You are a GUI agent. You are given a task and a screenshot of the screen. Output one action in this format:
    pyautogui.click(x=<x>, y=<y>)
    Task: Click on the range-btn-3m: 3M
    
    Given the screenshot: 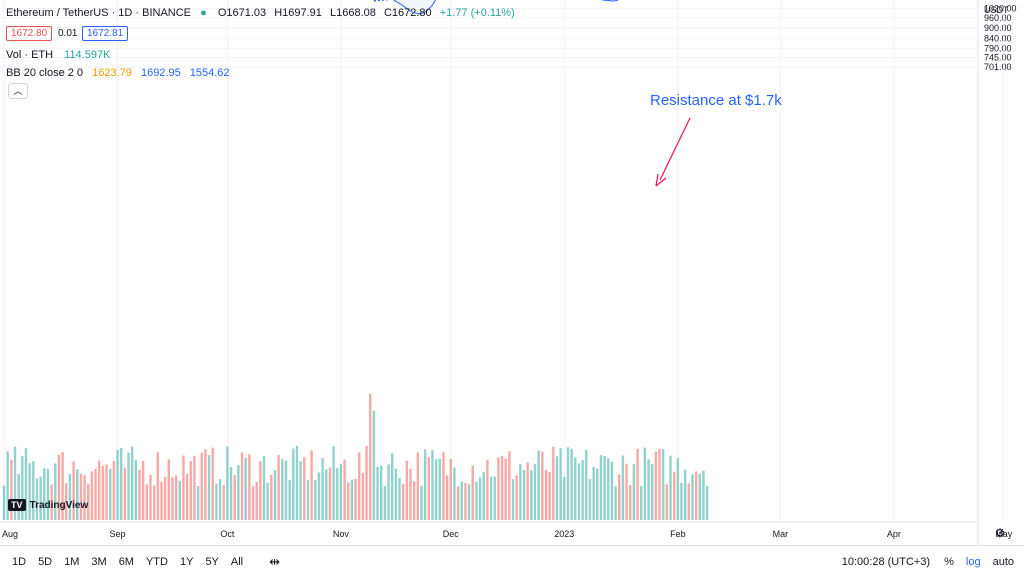 What is the action you would take?
    pyautogui.click(x=99, y=561)
    